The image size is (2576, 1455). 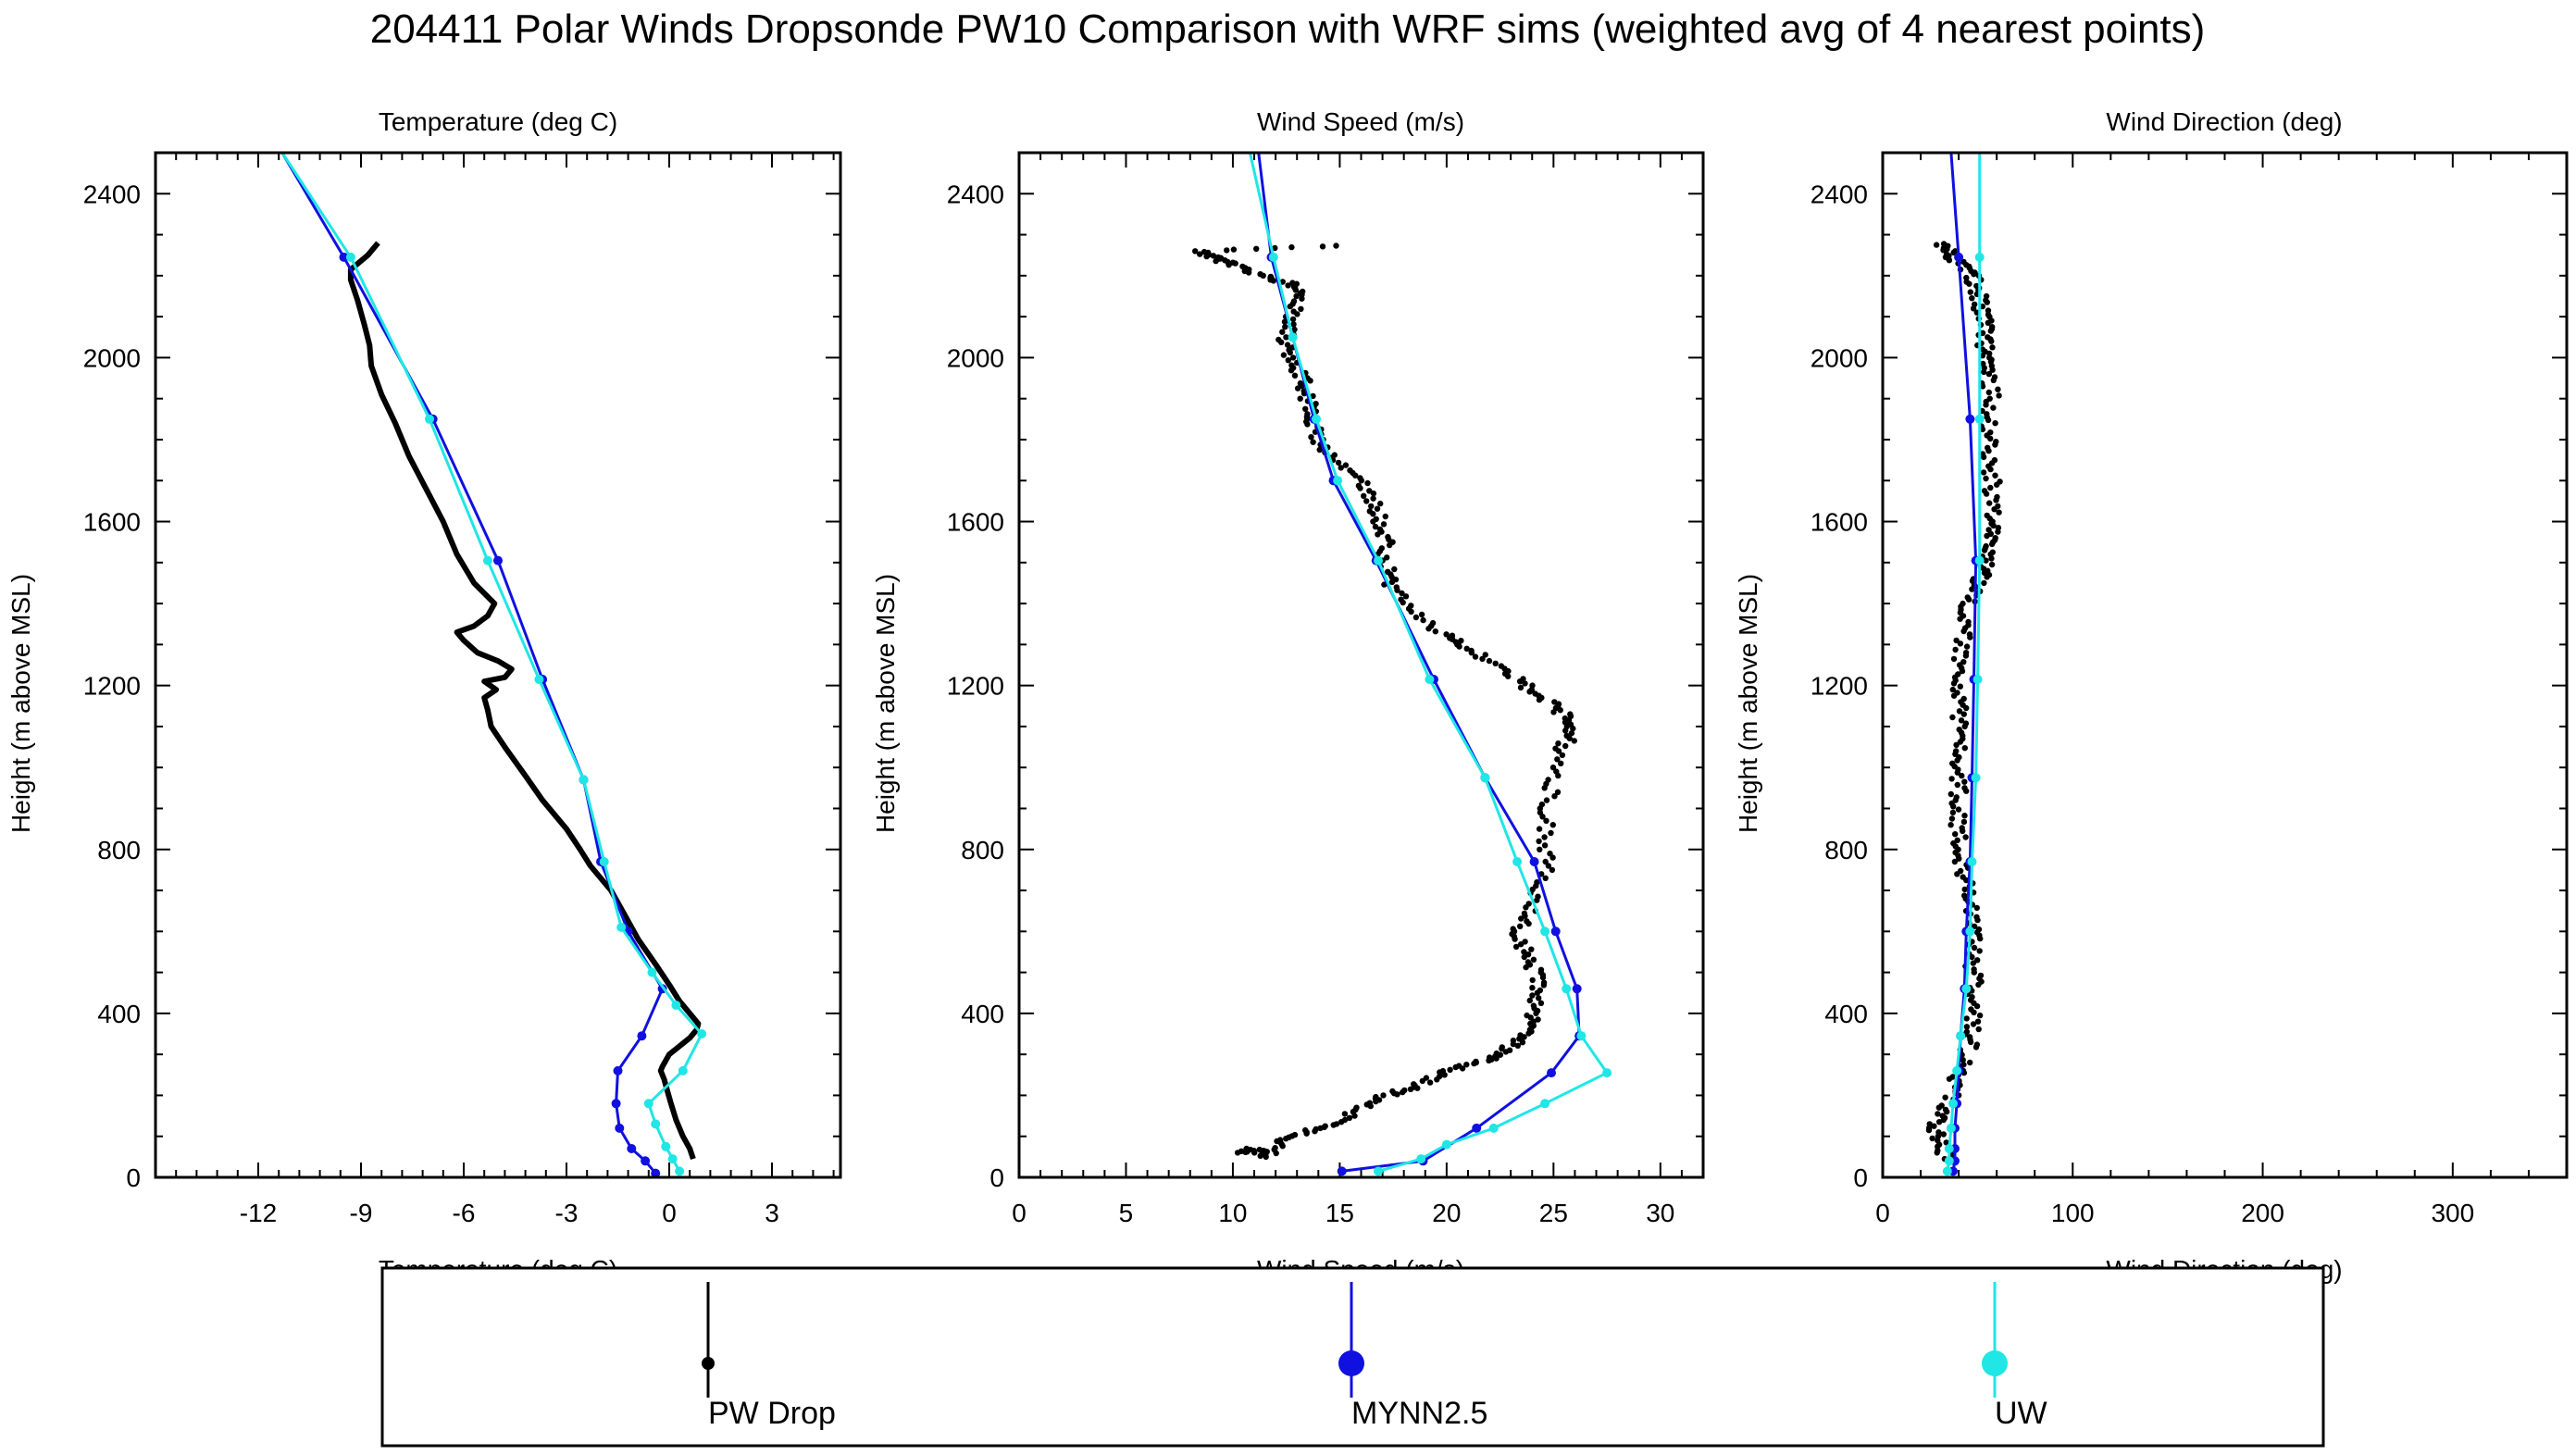 What do you see at coordinates (1342, 1171) in the screenshot?
I see `wind-speed-series-mynn-point` at bounding box center [1342, 1171].